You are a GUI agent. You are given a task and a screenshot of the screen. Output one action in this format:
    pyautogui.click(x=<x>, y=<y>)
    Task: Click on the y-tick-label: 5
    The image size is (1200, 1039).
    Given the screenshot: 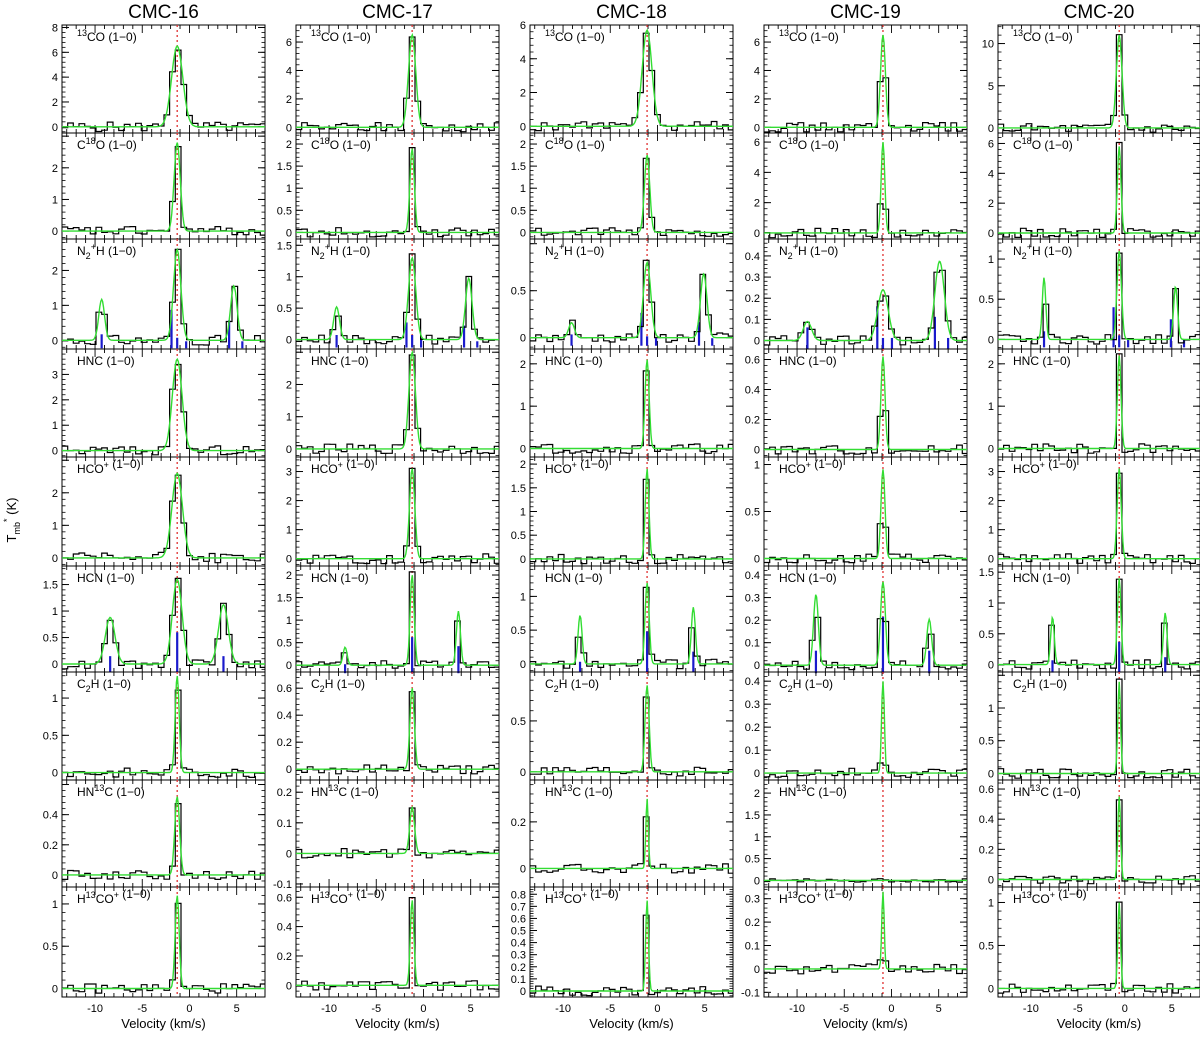 What is the action you would take?
    pyautogui.click(x=991, y=87)
    